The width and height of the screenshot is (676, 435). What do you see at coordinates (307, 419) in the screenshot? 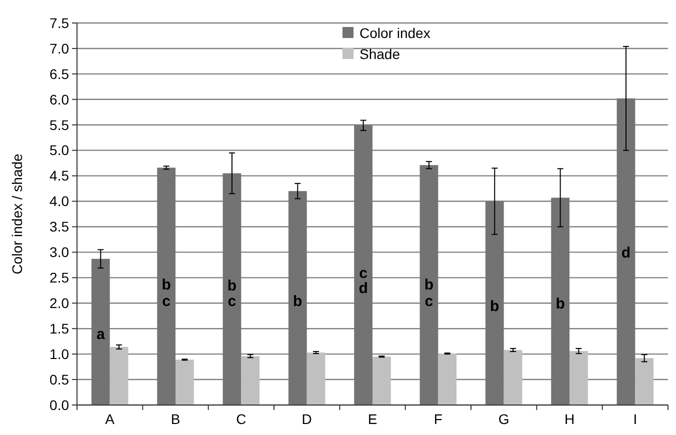
I see `x-tick-label: D` at bounding box center [307, 419].